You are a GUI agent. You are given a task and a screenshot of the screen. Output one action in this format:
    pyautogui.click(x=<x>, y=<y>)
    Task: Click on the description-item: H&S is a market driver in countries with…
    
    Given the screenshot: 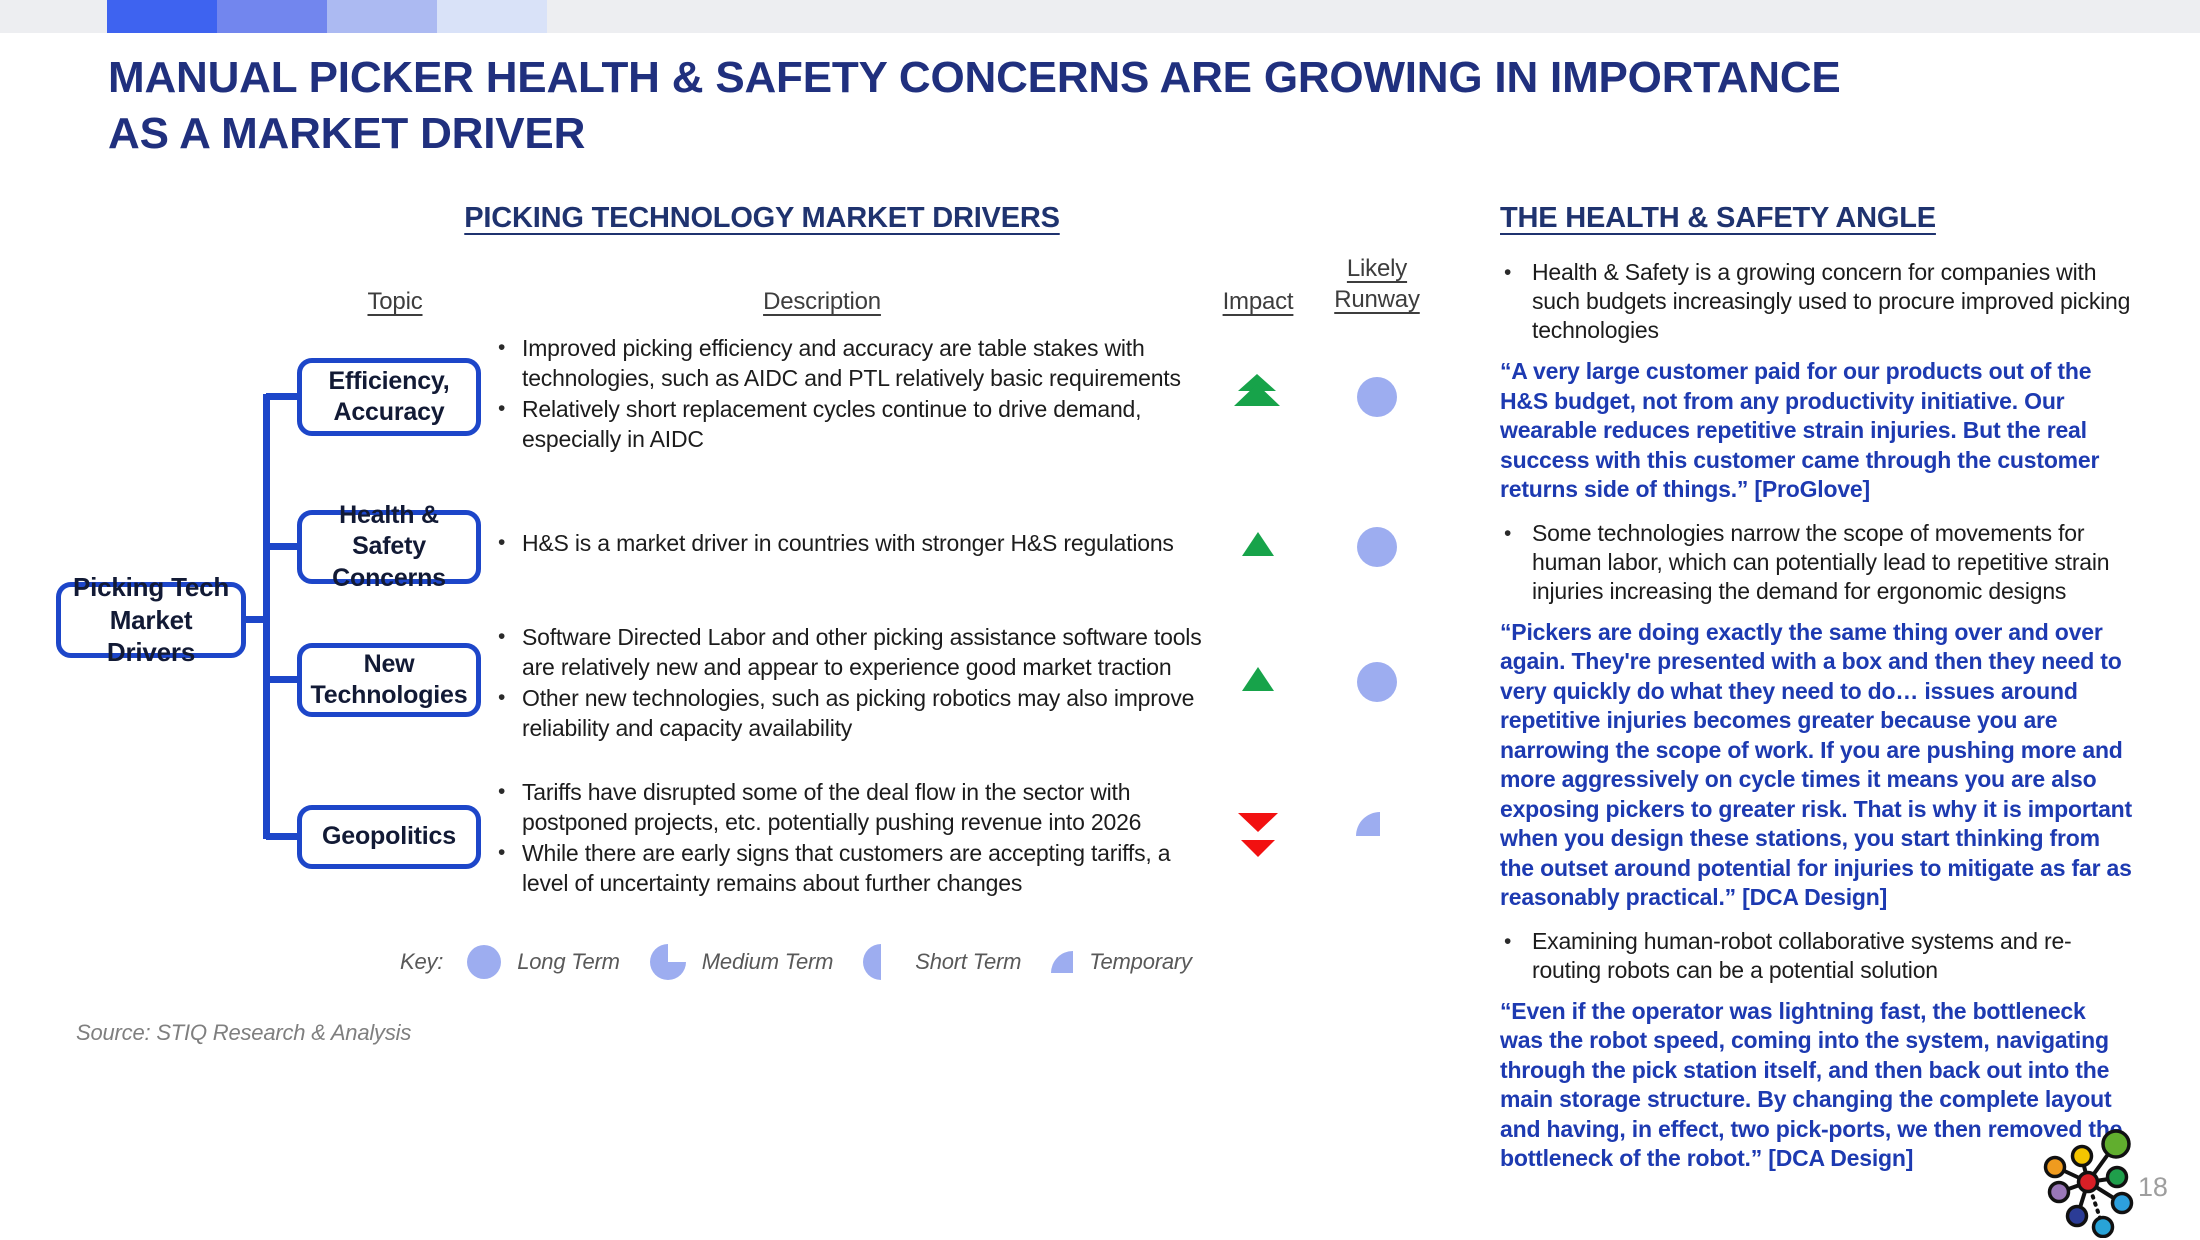 What is the action you would take?
    pyautogui.click(x=854, y=543)
    